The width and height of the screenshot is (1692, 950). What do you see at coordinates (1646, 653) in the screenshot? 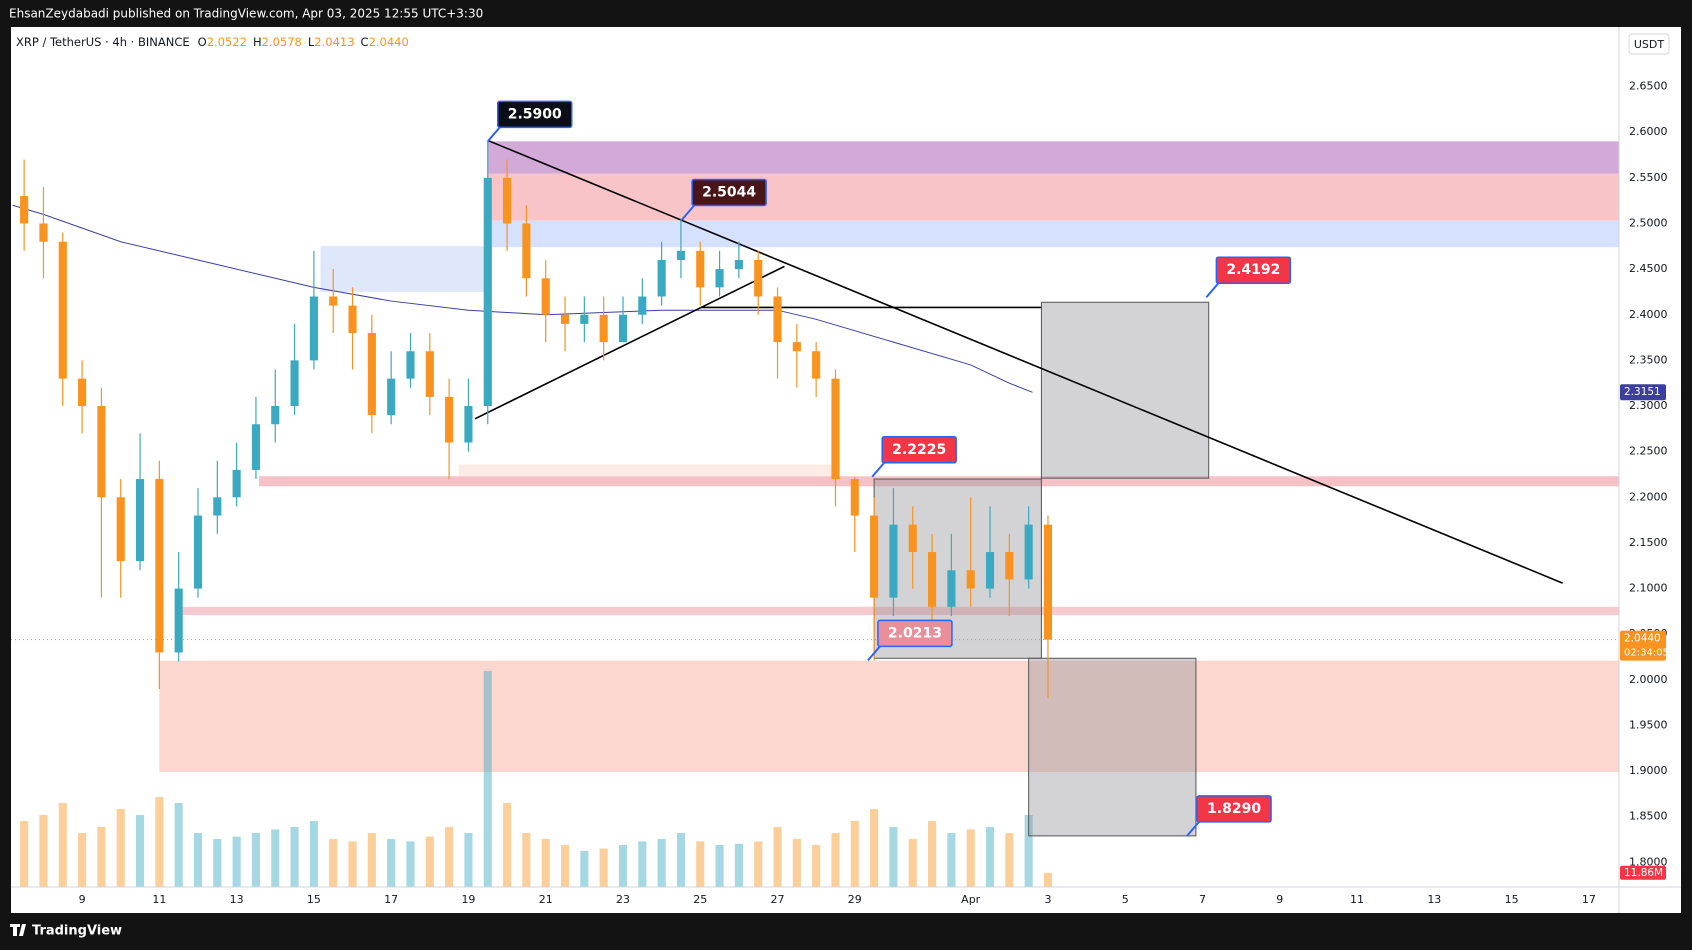
I see `countdown: 02:34:05` at bounding box center [1646, 653].